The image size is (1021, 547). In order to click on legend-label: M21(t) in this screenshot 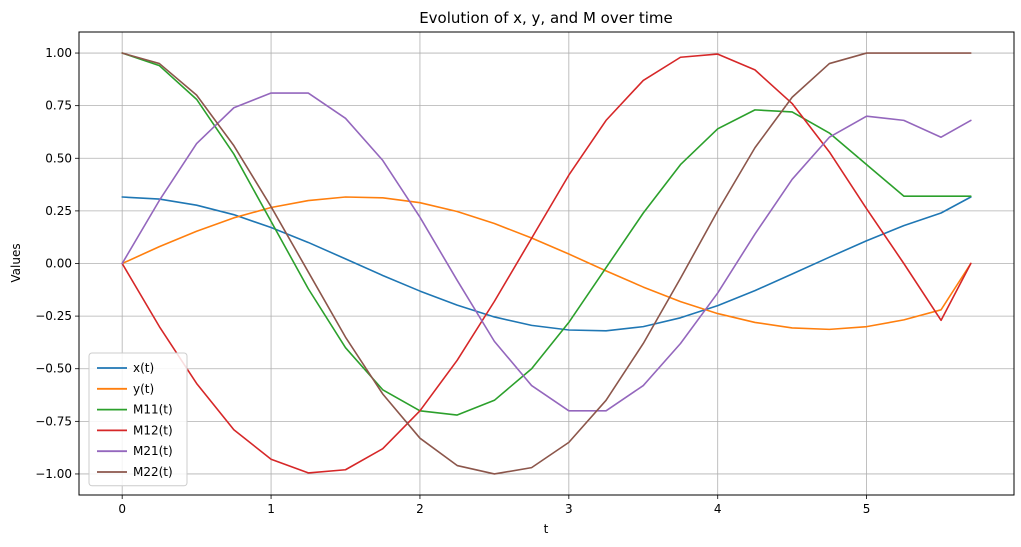, I will do `click(153, 451)`.